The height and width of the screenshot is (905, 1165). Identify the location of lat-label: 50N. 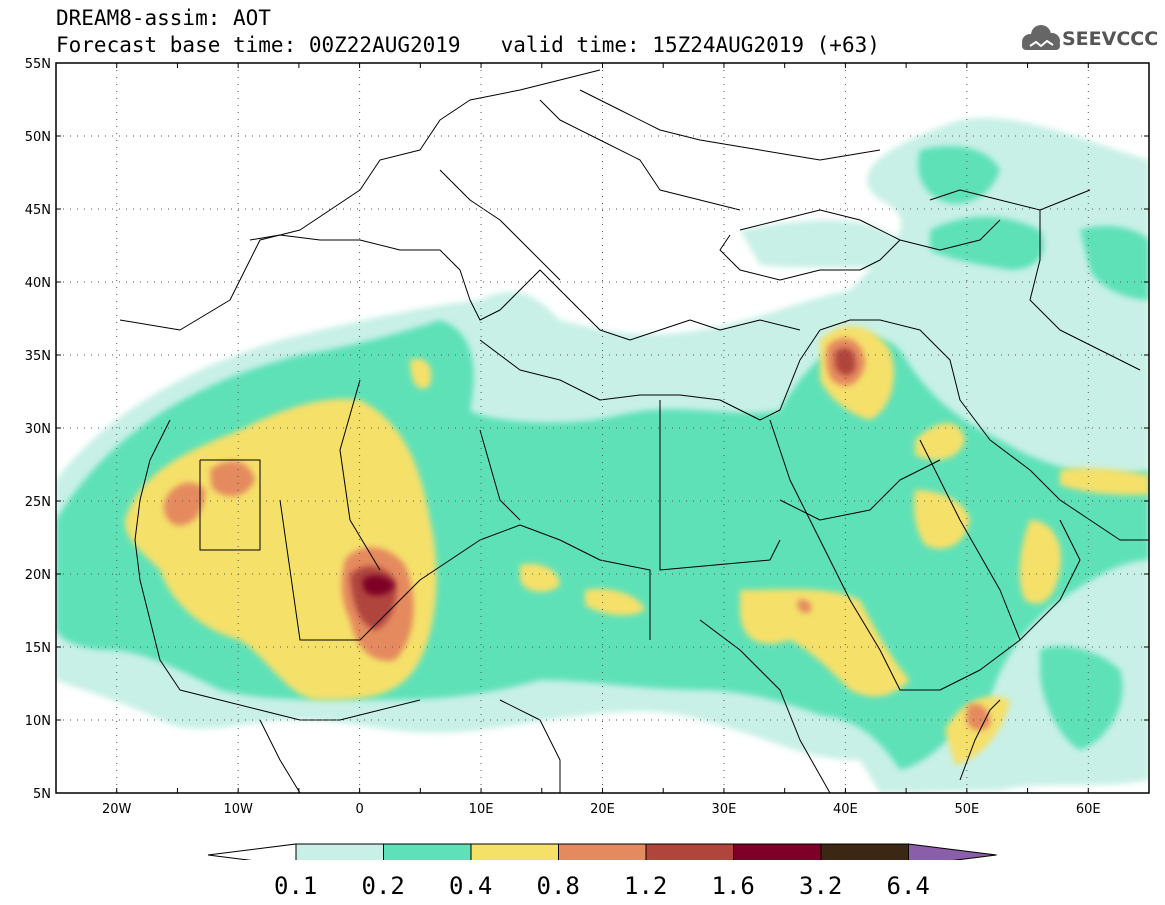
(38, 137).